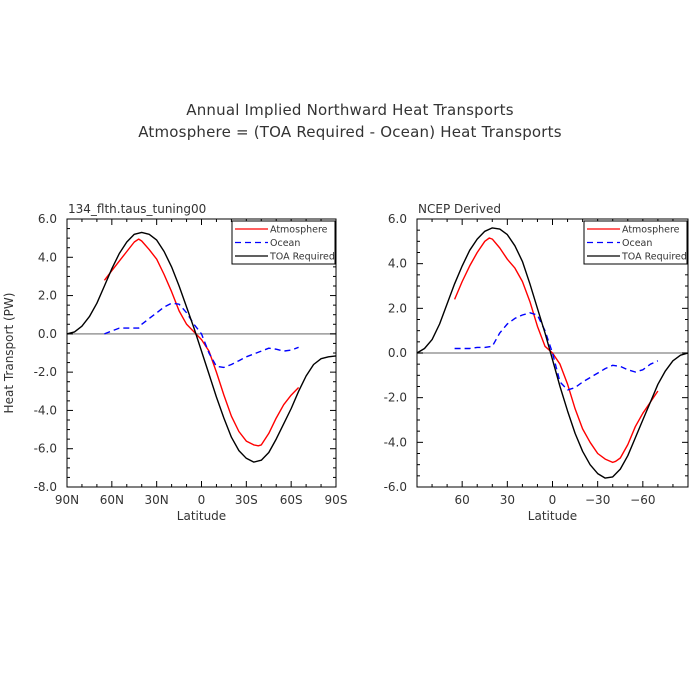 This screenshot has height=700, width=700. Describe the element at coordinates (9, 353) in the screenshot. I see `y-axis-label: Heat Transport (PW)` at that location.